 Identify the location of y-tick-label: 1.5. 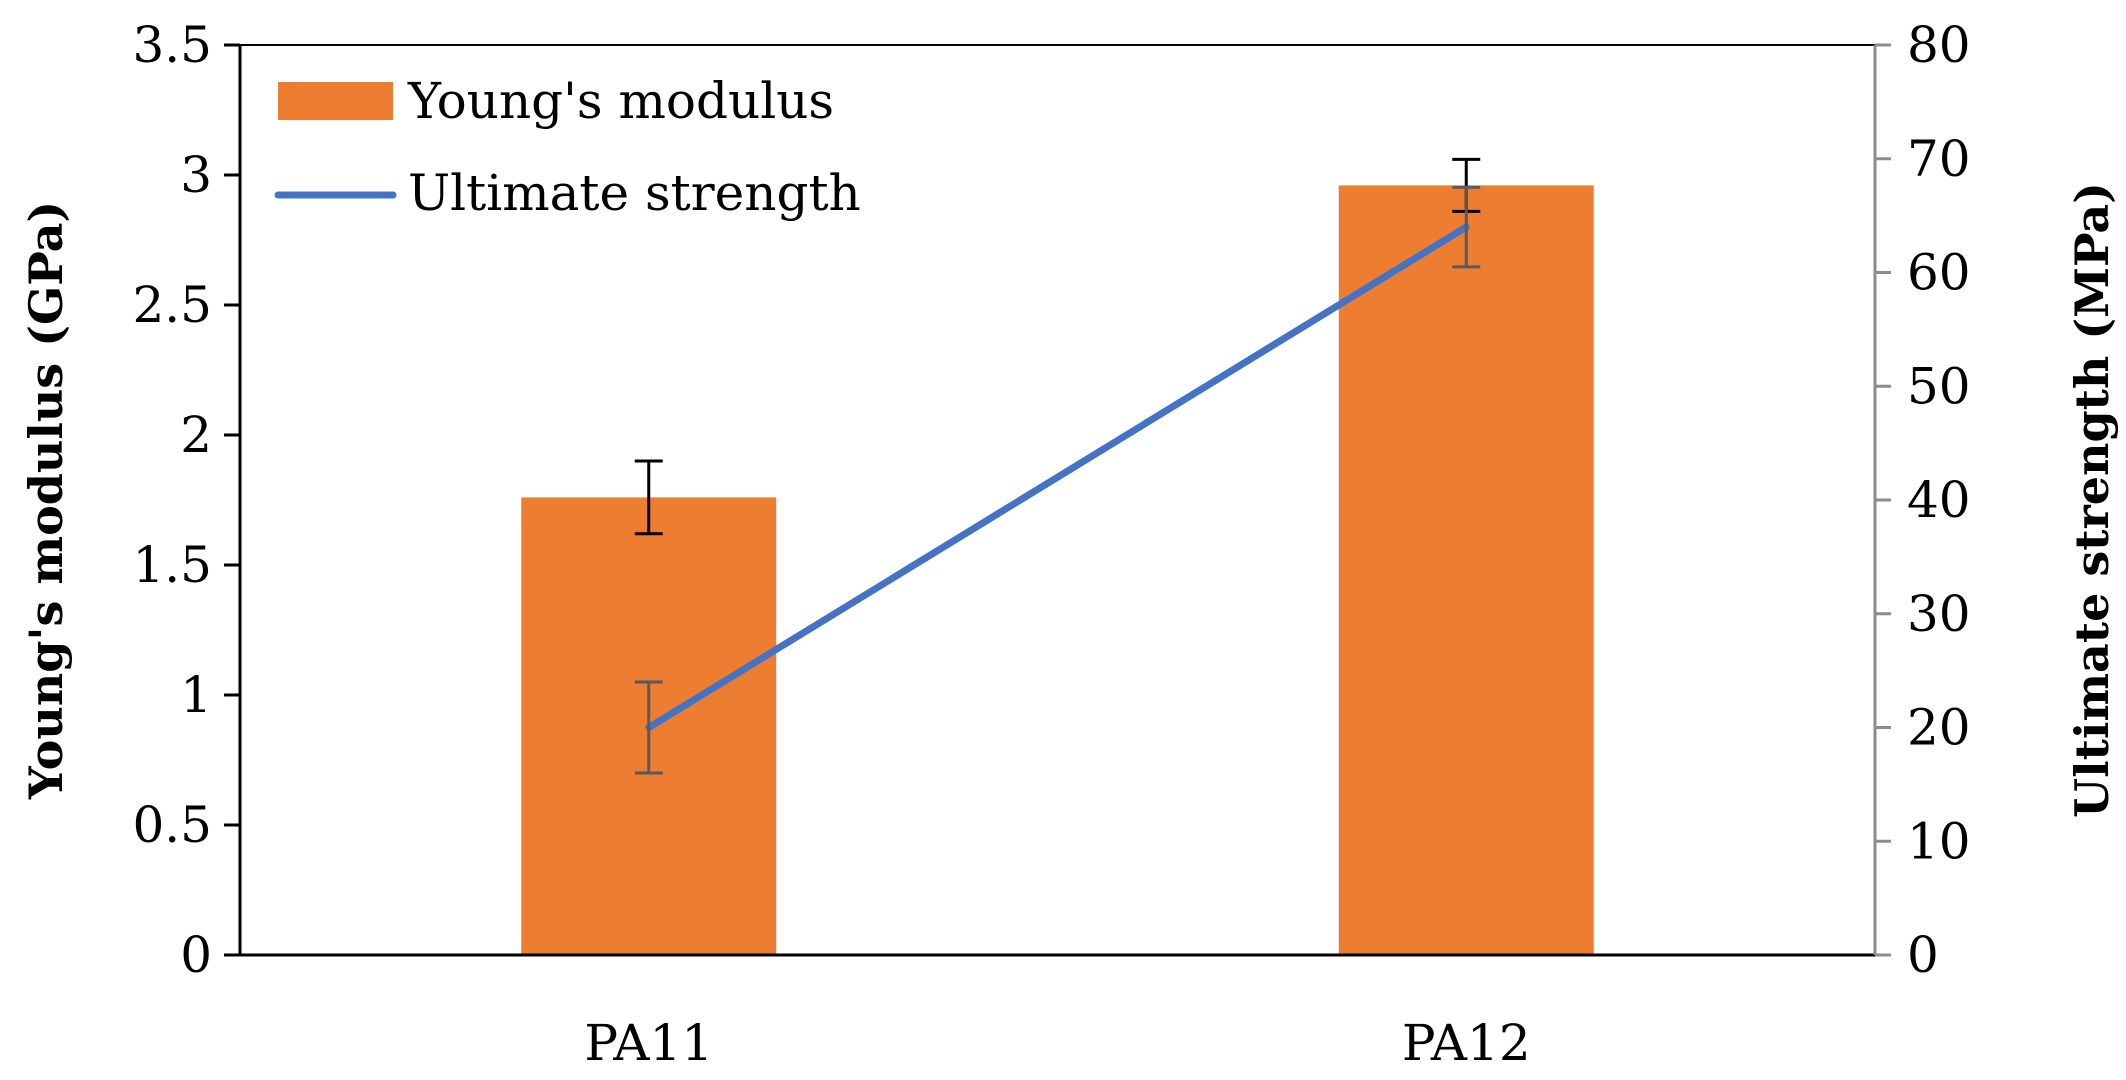
(172, 565).